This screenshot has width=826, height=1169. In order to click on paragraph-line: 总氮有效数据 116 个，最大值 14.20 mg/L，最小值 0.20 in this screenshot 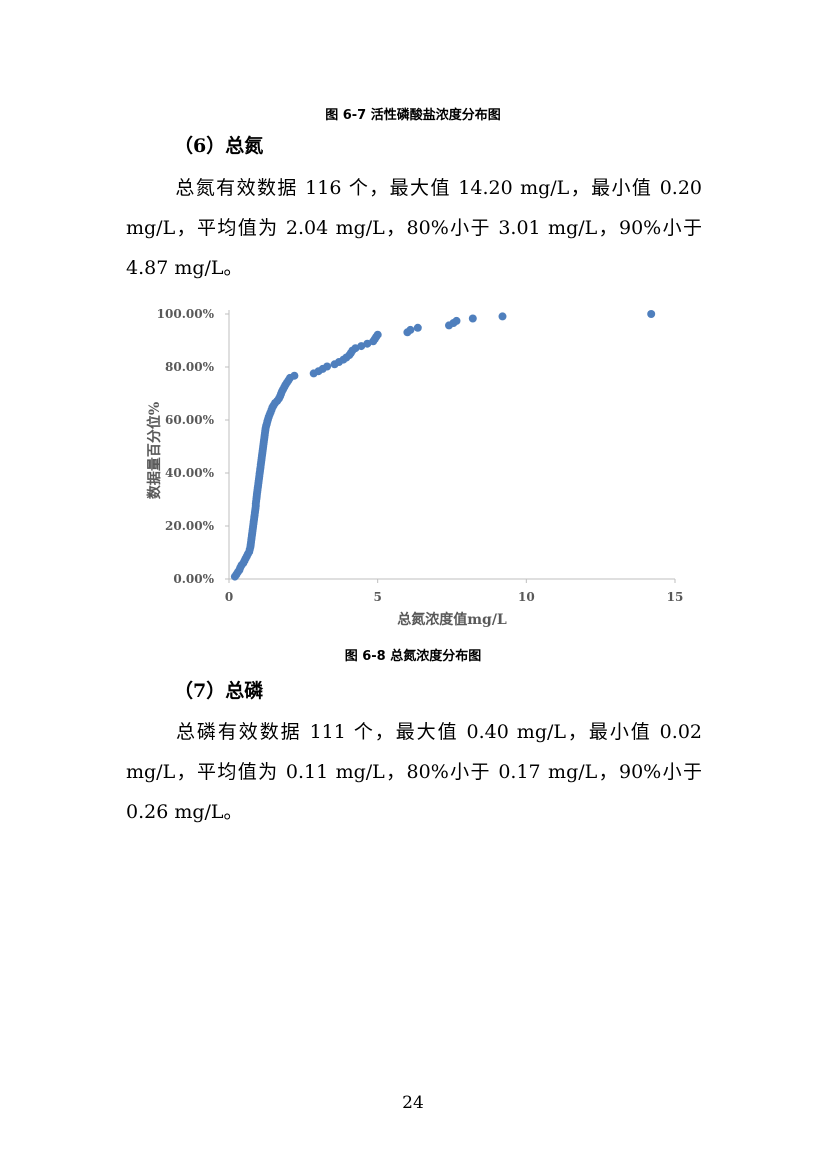, I will do `click(438, 188)`.